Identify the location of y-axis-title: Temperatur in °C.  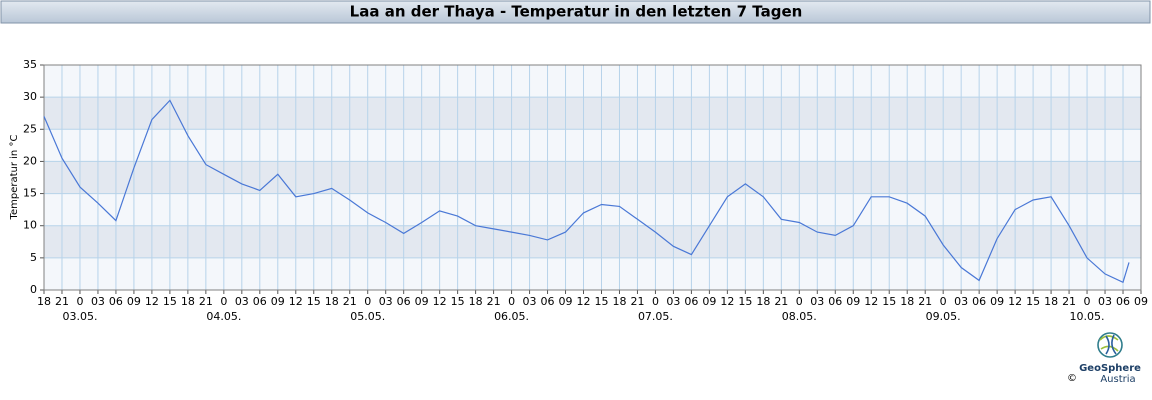
(14, 178).